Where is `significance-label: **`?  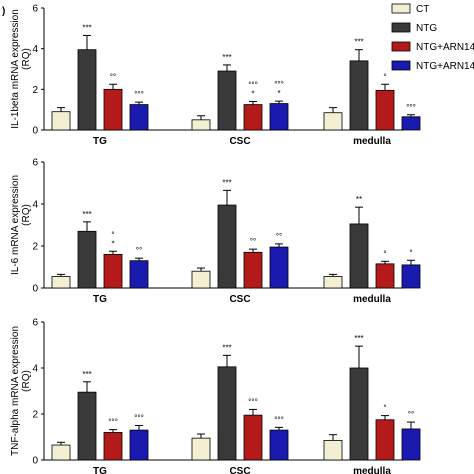
significance-label: ** is located at coordinates (359, 199).